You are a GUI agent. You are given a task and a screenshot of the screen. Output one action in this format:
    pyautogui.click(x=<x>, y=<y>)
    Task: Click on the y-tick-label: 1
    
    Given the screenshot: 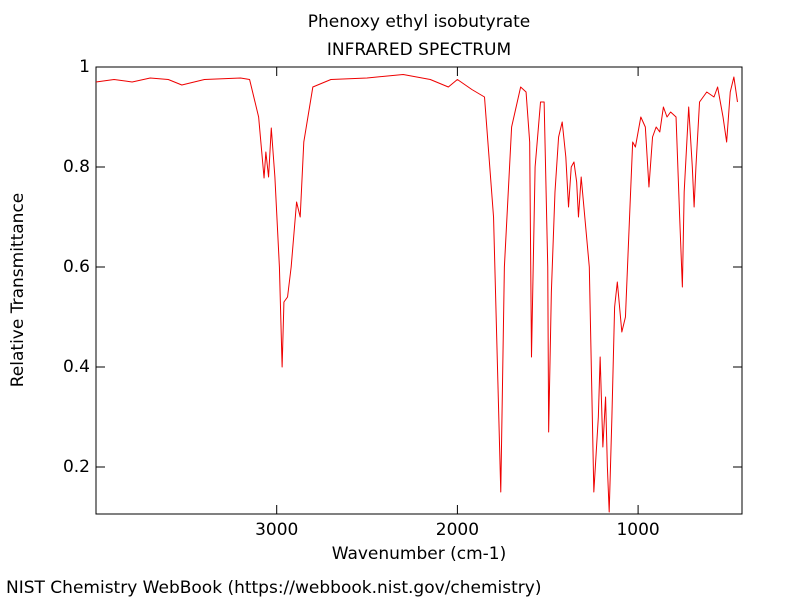 What is the action you would take?
    pyautogui.click(x=84, y=67)
    